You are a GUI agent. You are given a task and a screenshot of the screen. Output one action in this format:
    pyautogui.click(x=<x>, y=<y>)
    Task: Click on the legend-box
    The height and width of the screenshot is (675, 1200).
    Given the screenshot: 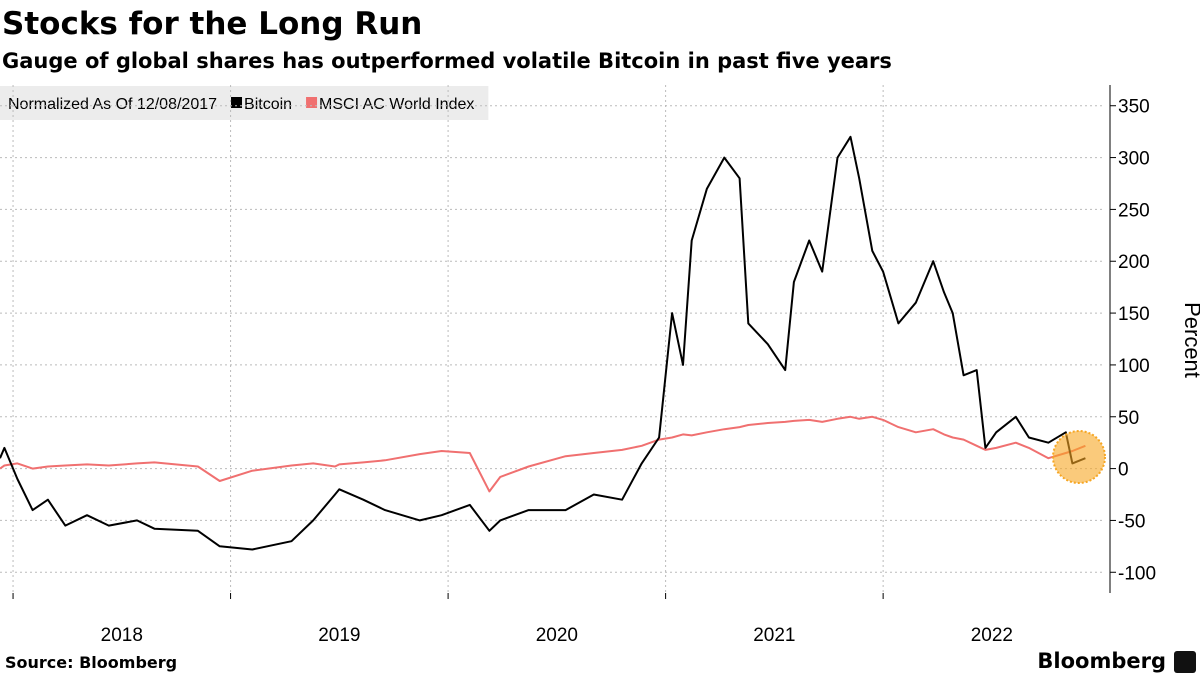 What is the action you would take?
    pyautogui.click(x=244, y=103)
    